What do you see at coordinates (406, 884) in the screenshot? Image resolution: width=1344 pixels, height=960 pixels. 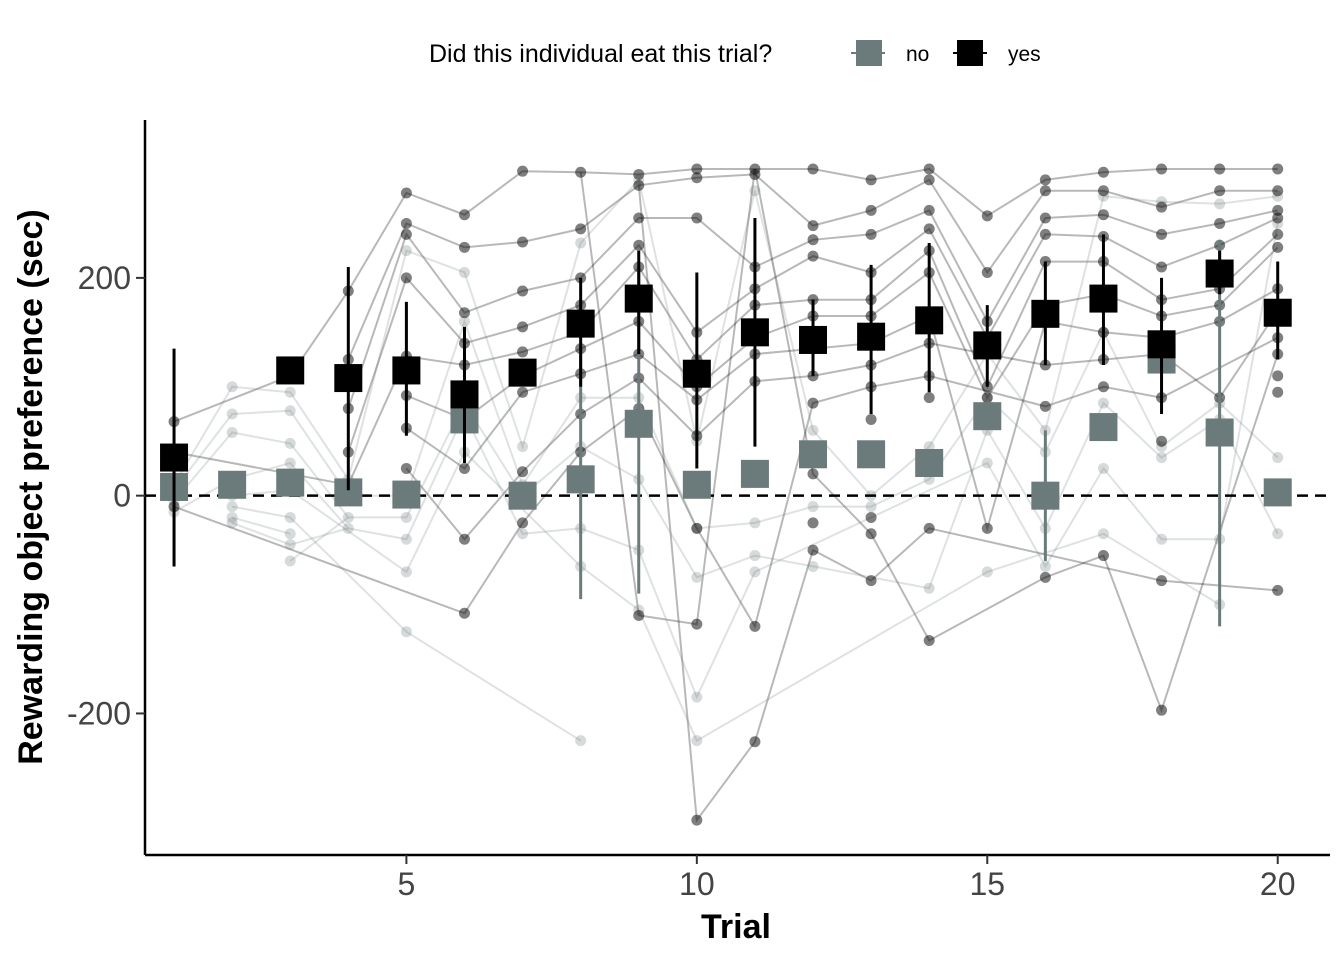 I see `x-tick-label-5: 5` at bounding box center [406, 884].